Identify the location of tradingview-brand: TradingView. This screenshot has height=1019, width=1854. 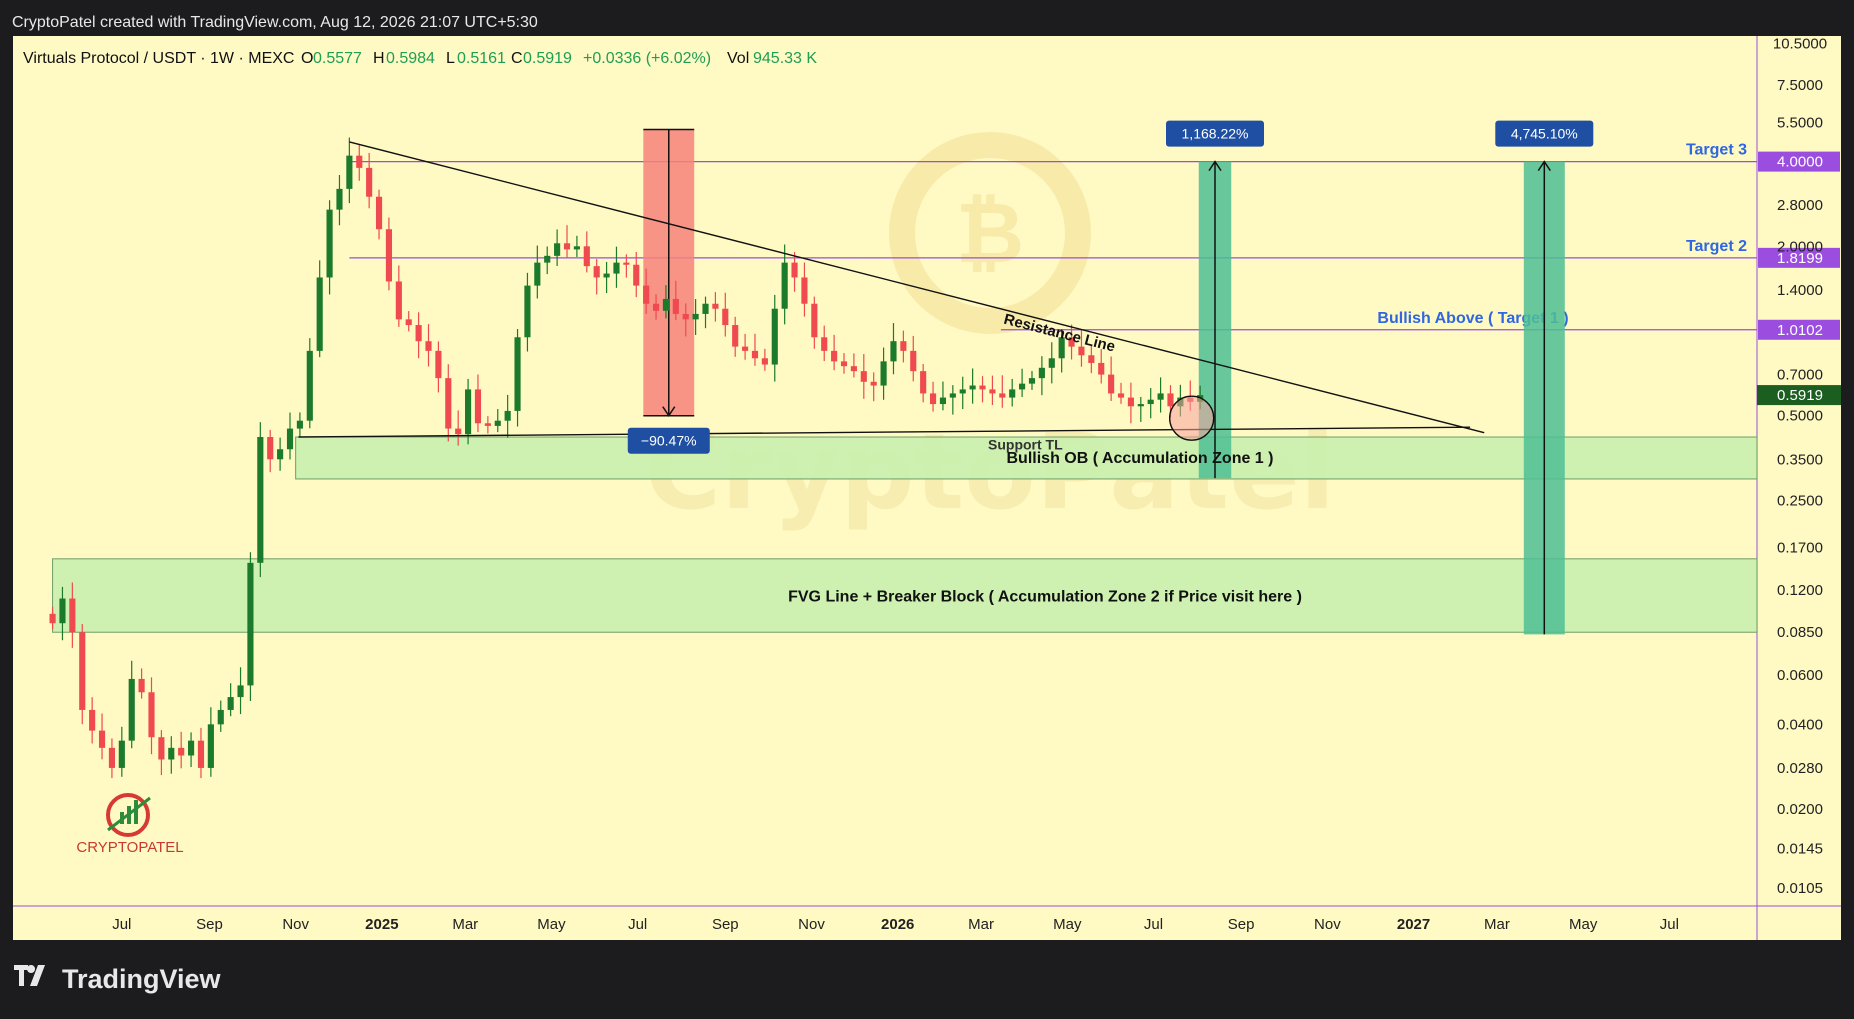
(142, 979).